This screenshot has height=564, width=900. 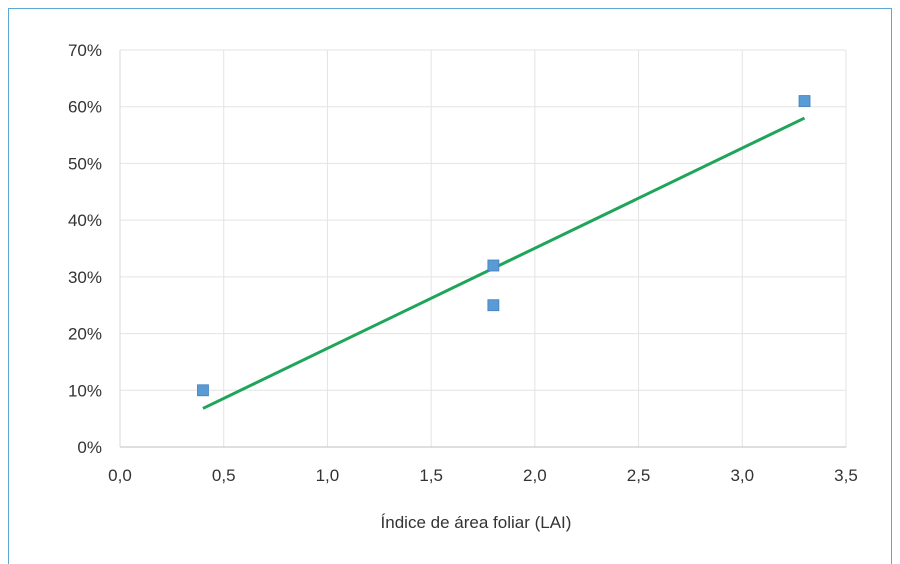 I want to click on x-tick-label: 1,5, so click(x=431, y=475).